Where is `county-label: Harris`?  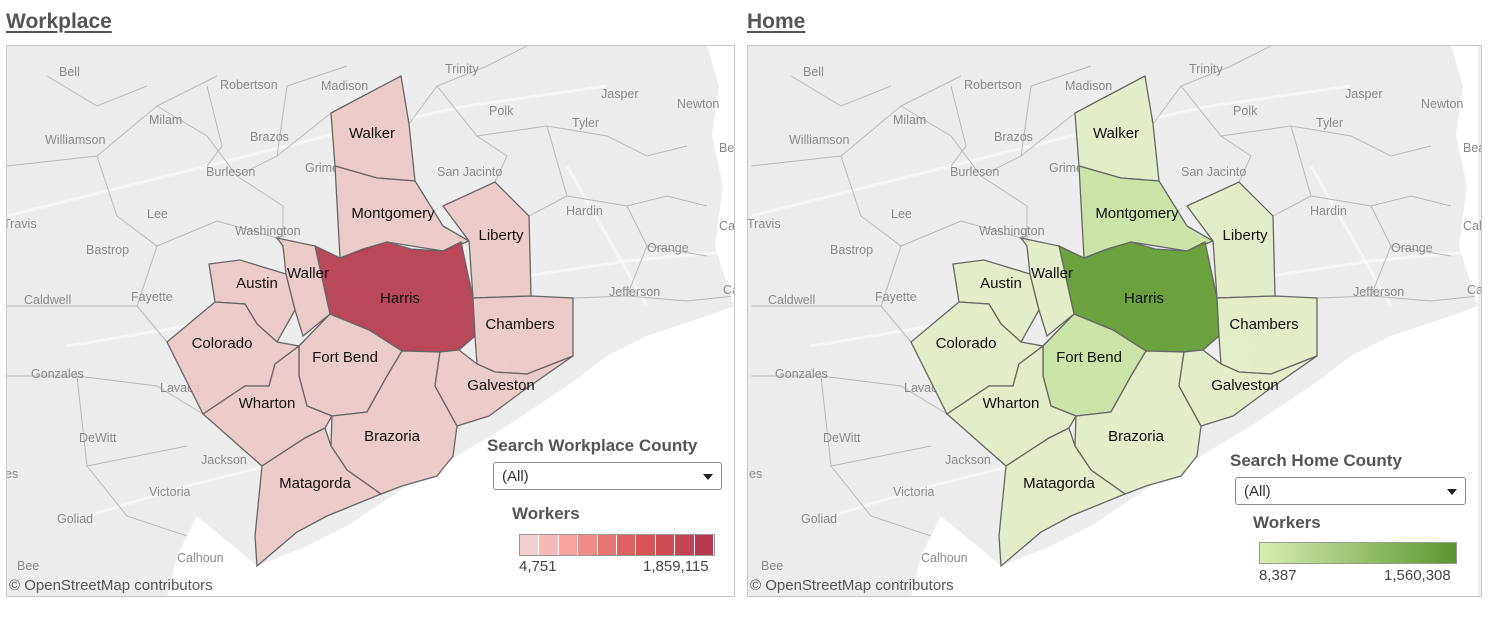 county-label: Harris is located at coordinates (400, 298).